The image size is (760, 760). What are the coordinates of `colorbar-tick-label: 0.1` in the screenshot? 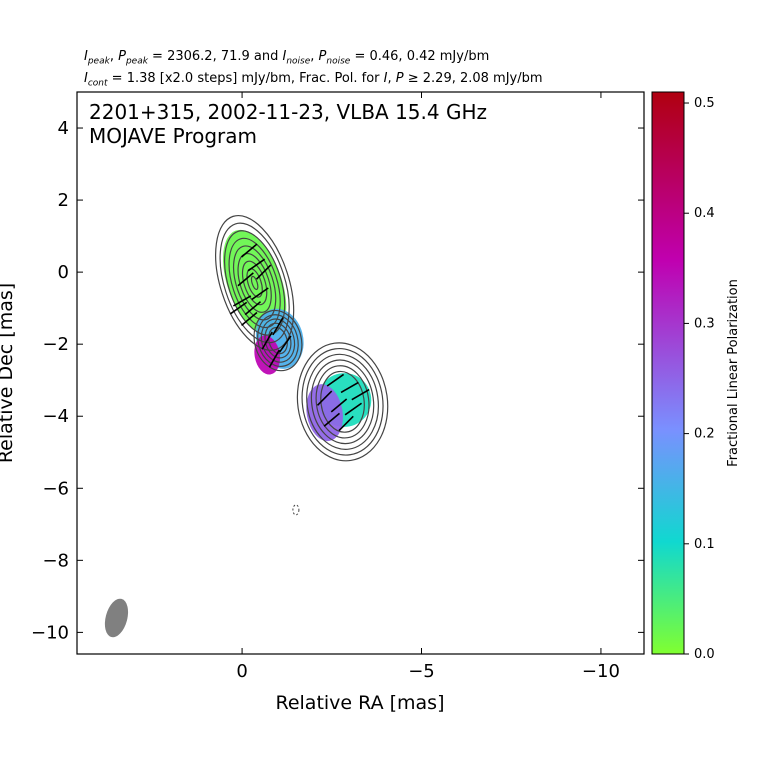 It's located at (704, 544).